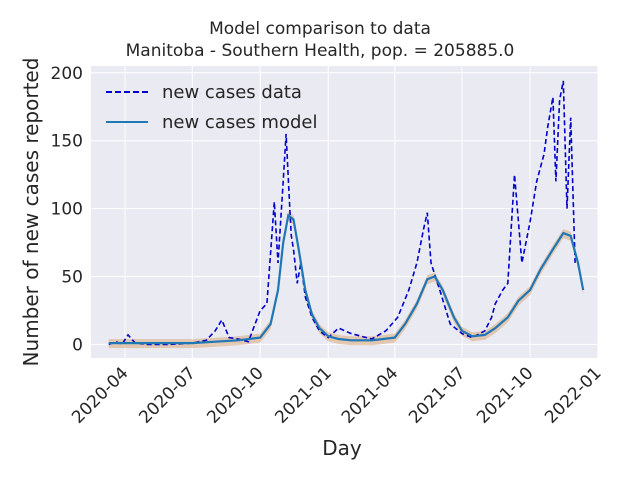 The height and width of the screenshot is (480, 640). Describe the element at coordinates (232, 92) in the screenshot. I see `legend-label: new cases data` at that location.